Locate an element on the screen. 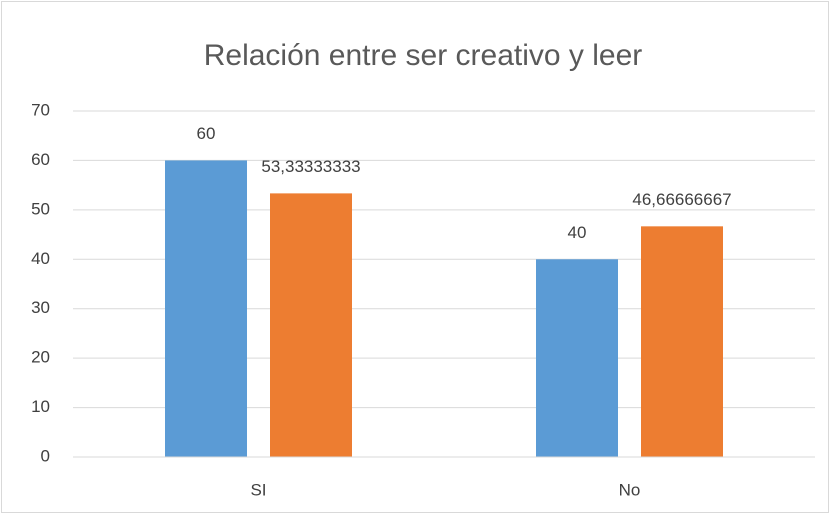 The image size is (831, 515). y-tick-label: 0 is located at coordinates (45, 455).